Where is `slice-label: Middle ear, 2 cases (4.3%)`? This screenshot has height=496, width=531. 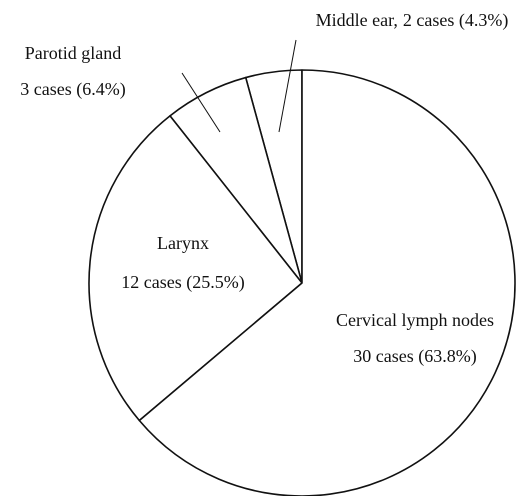
slice-label: Middle ear, 2 cases (4.3%) is located at coordinates (412, 20).